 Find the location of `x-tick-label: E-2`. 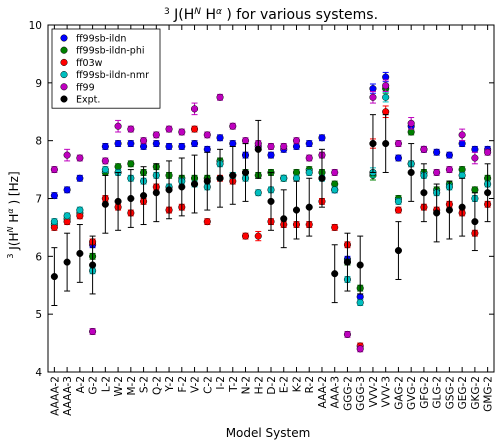

x-tick-label: E-2 is located at coordinates (285, 384).